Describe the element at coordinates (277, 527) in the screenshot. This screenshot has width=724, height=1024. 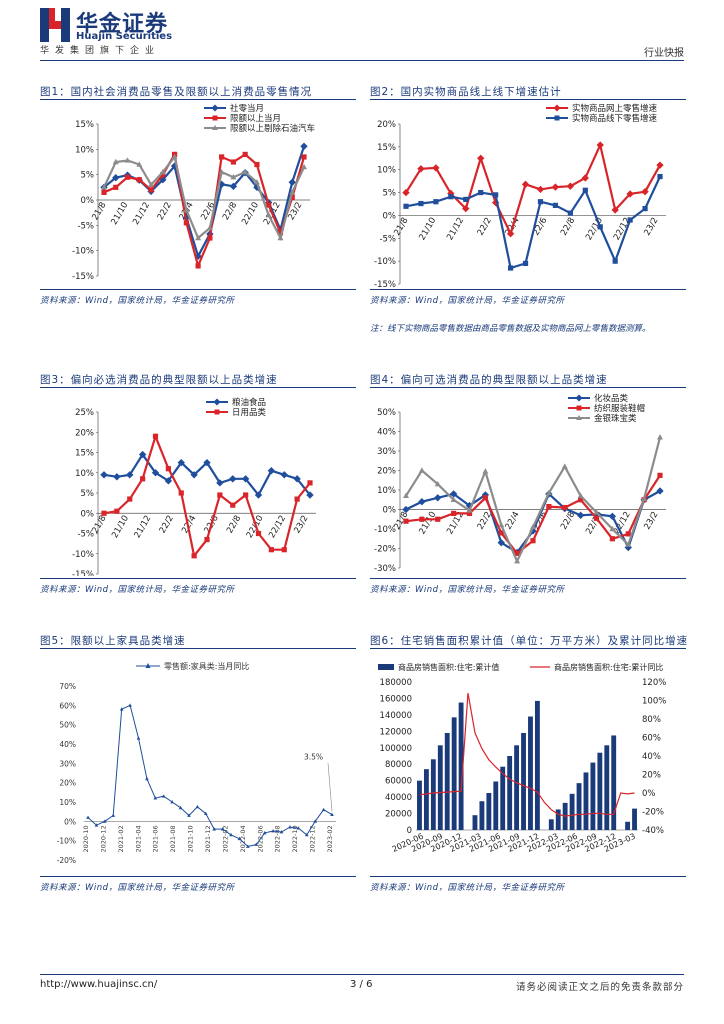
I see `x-tick-label: 22/12` at that location.